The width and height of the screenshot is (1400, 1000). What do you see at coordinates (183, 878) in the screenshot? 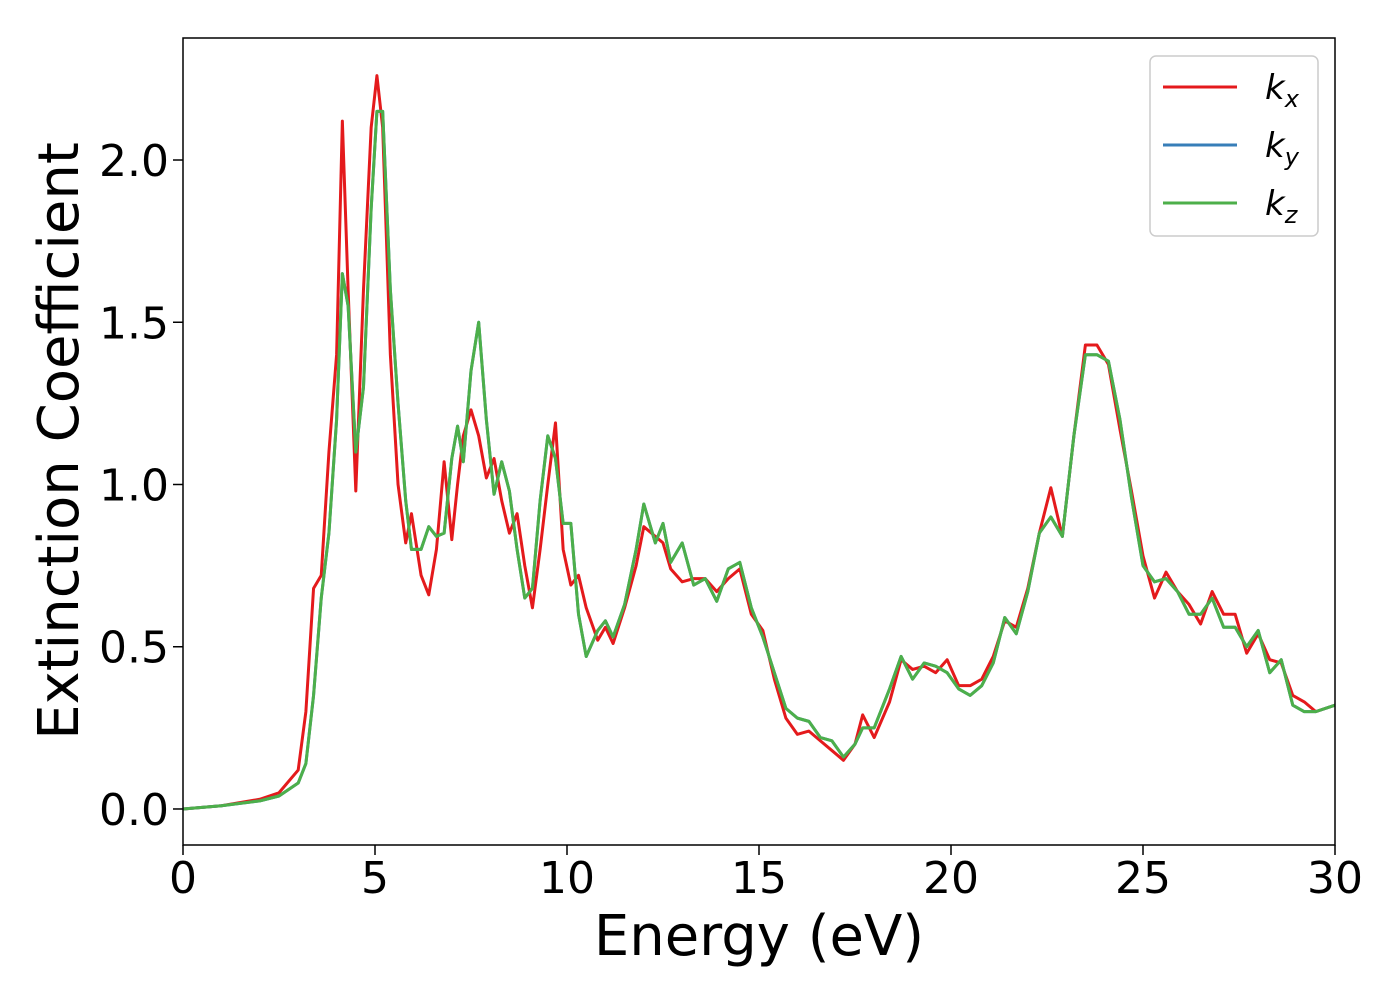
I see `x-tick-label: 0` at bounding box center [183, 878].